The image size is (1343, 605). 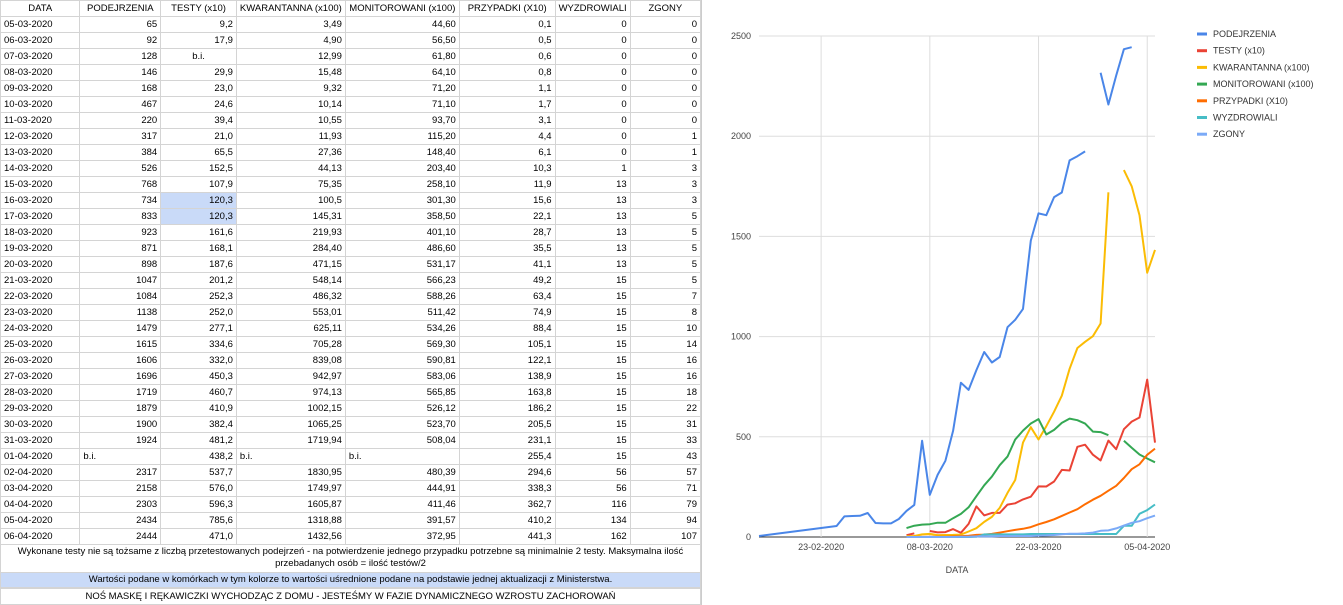 I want to click on table-cell: 03-04-2020, so click(x=40, y=488).